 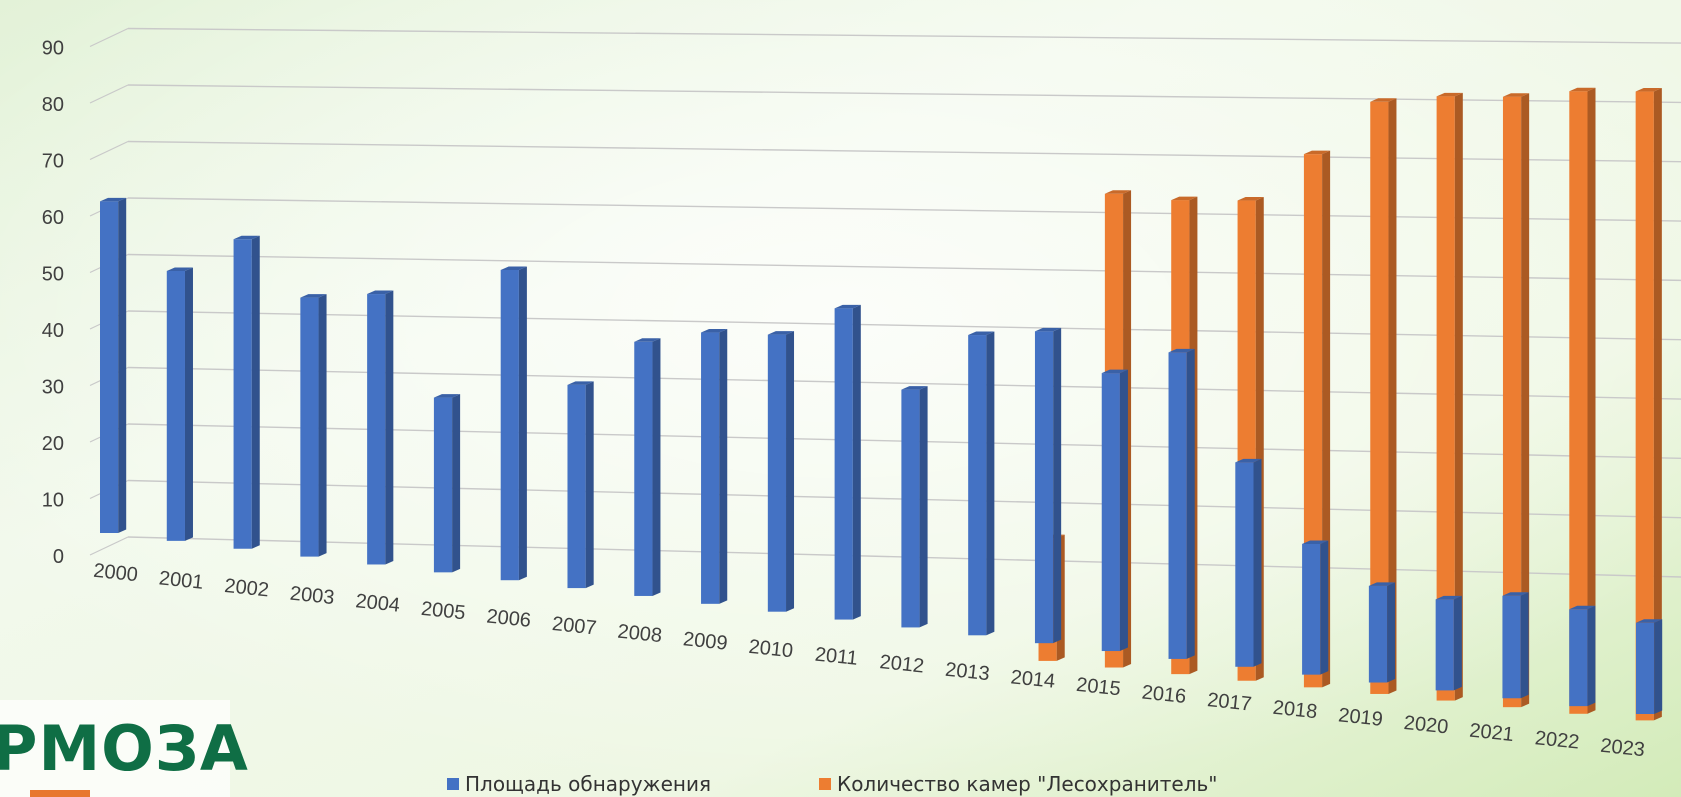 I want to click on x-tick-label: 2012, so click(x=902, y=664).